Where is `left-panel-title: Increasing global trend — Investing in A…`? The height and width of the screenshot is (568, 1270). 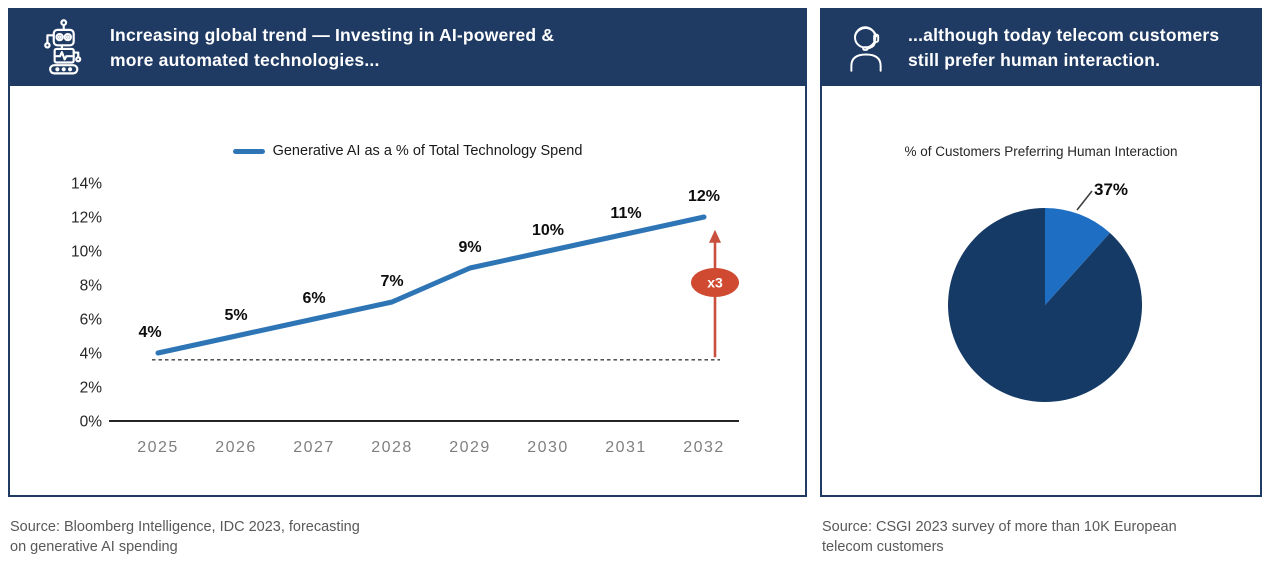 left-panel-title: Increasing global trend — Investing in A… is located at coordinates (332, 48).